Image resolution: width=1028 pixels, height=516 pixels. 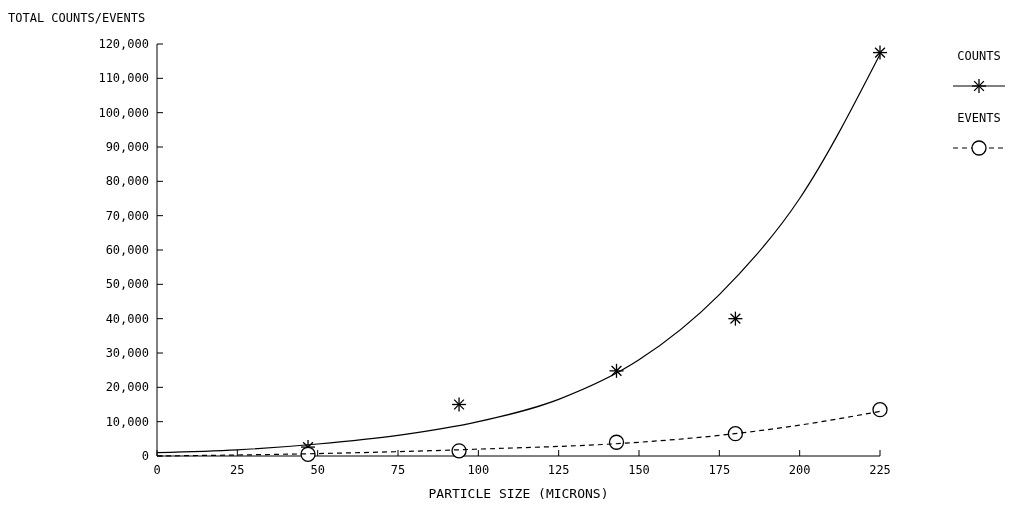 What do you see at coordinates (127, 147) in the screenshot?
I see `y-tick-label: 90,000` at bounding box center [127, 147].